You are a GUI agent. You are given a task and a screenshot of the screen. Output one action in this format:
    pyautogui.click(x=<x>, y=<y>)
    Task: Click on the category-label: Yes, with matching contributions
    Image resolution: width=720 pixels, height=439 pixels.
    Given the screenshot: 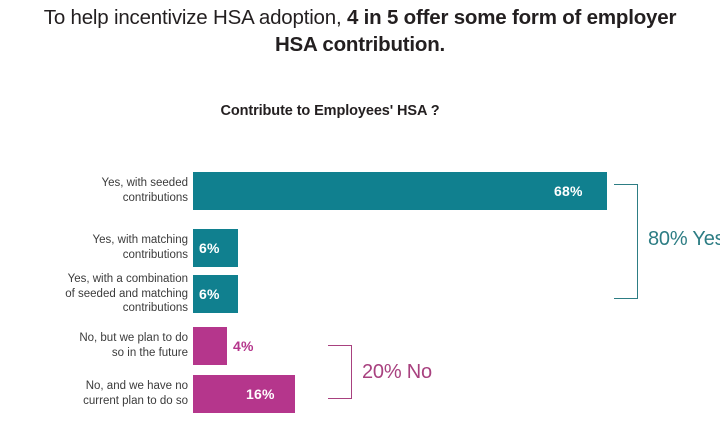 What is the action you would take?
    pyautogui.click(x=140, y=247)
    